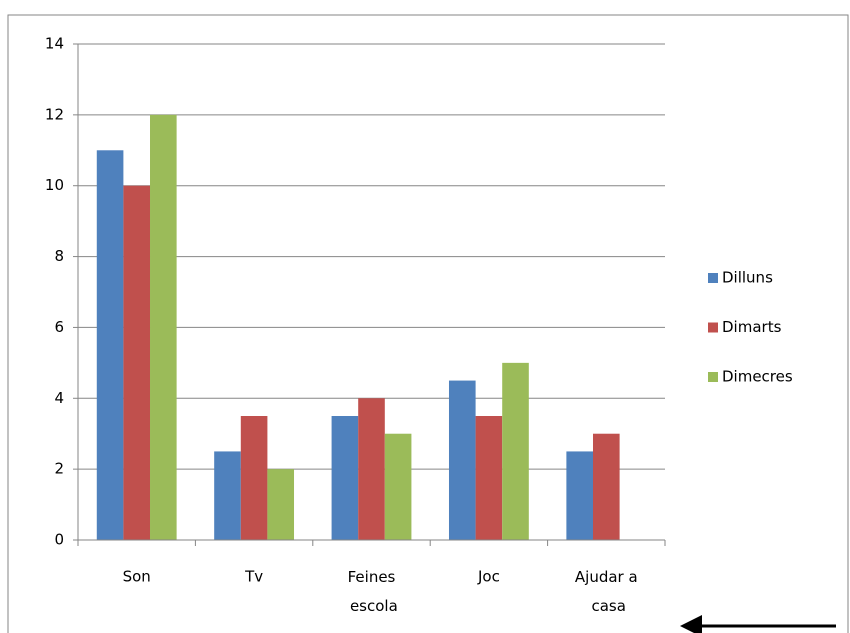  Describe the element at coordinates (59, 398) in the screenshot. I see `y-tick-label: 4` at that location.